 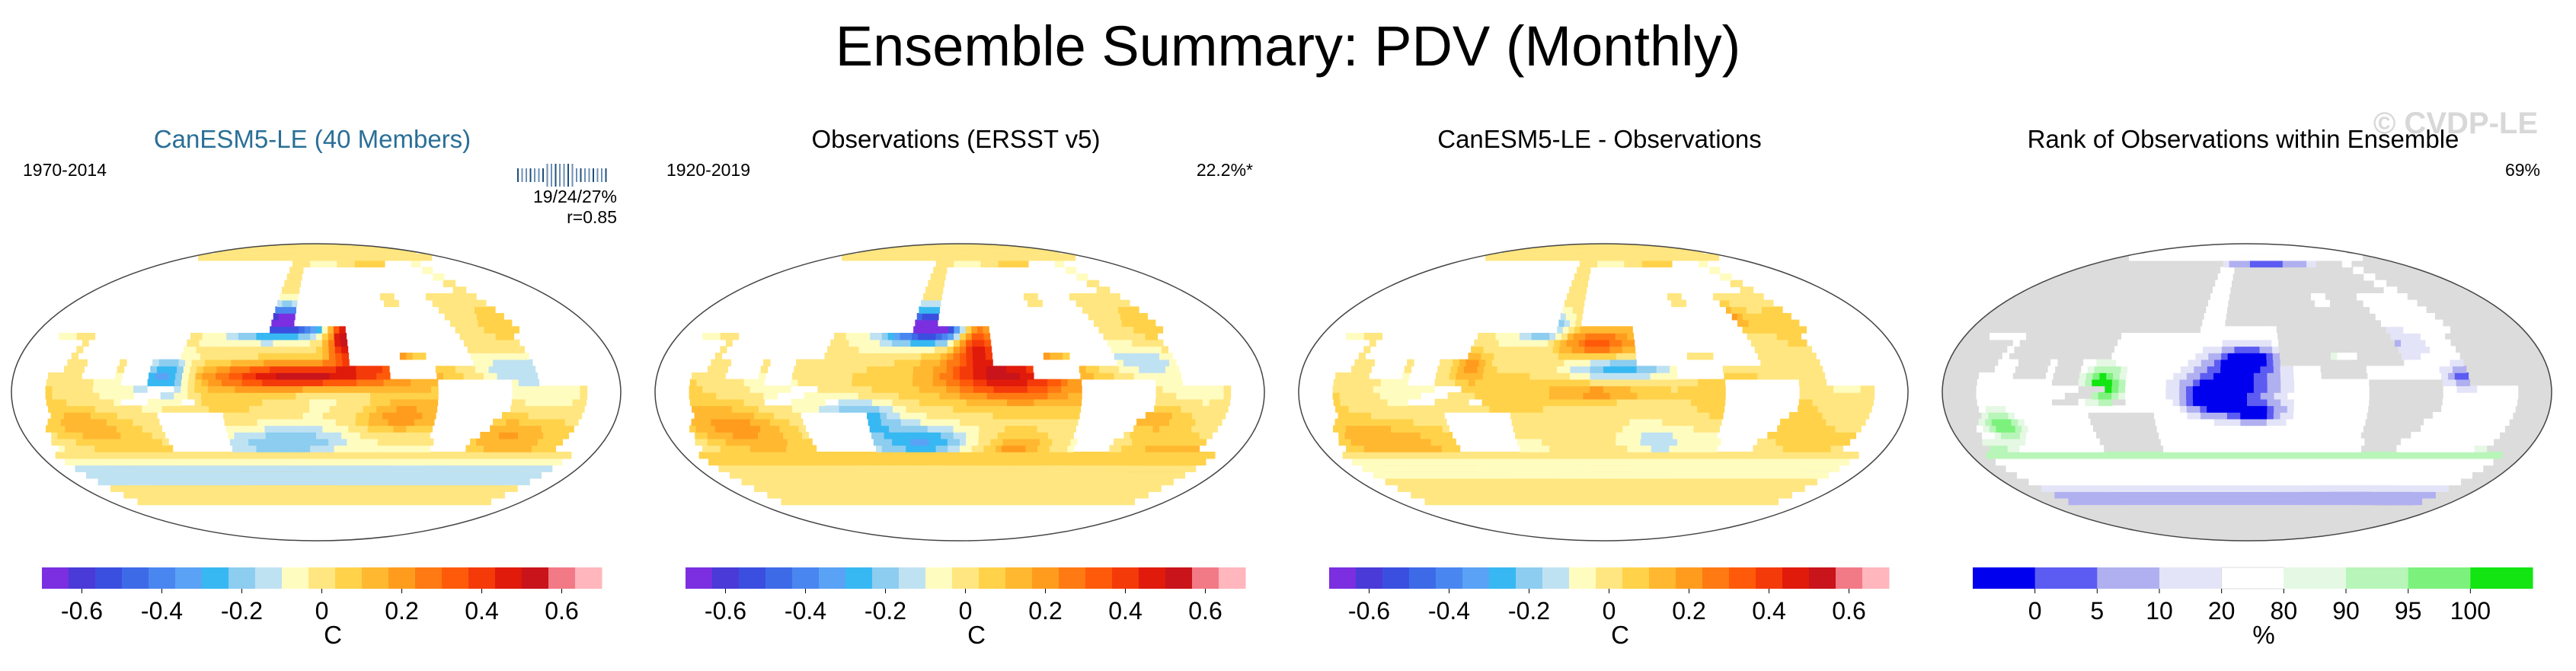 I want to click on stat-percentiles: 19/24/27%, so click(x=575, y=196).